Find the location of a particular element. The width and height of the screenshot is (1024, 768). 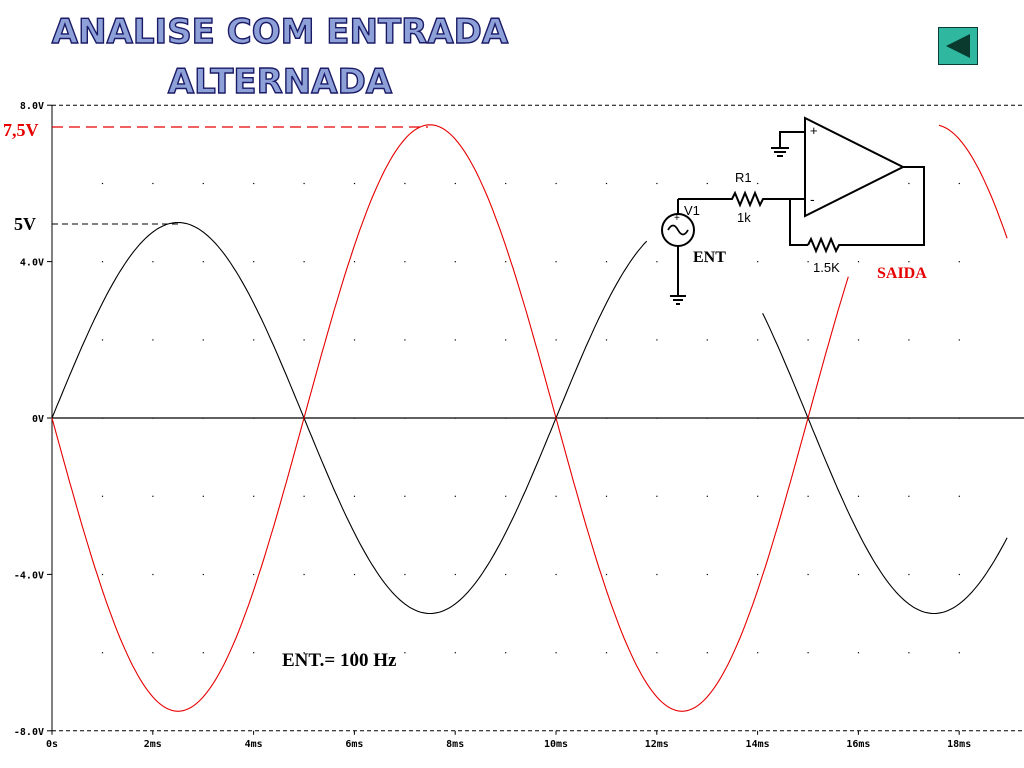

v1-label: V1 is located at coordinates (692, 210).